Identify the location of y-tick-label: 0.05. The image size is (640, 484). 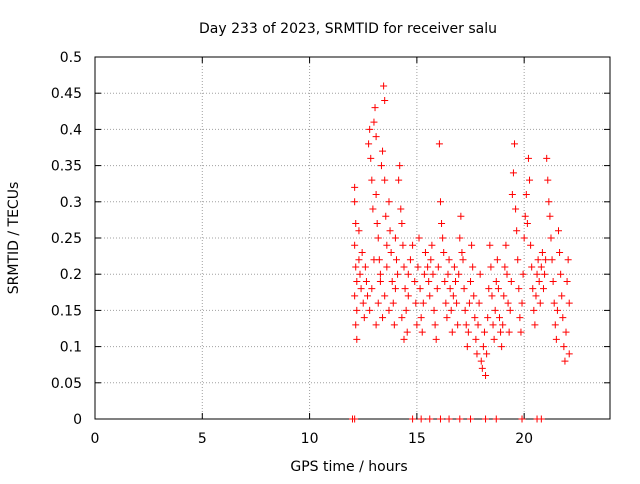
(66, 384).